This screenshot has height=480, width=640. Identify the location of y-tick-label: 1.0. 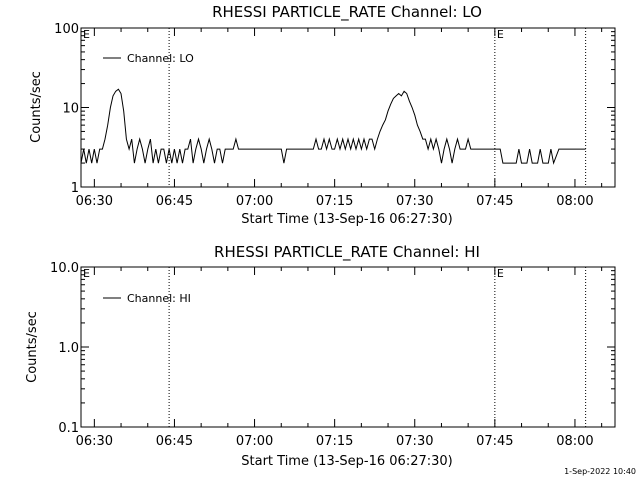
(68, 348).